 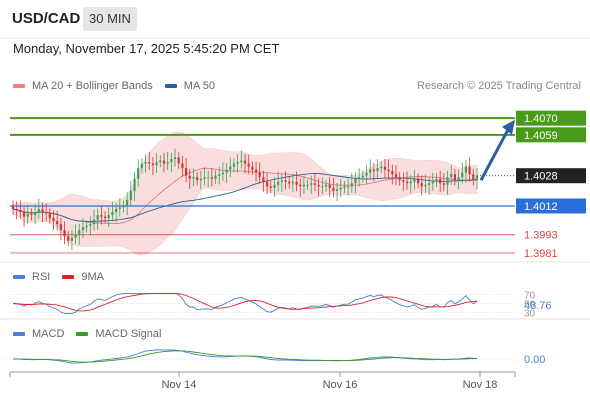 What do you see at coordinates (480, 385) in the screenshot?
I see `x-tick-label: Nov 18` at bounding box center [480, 385].